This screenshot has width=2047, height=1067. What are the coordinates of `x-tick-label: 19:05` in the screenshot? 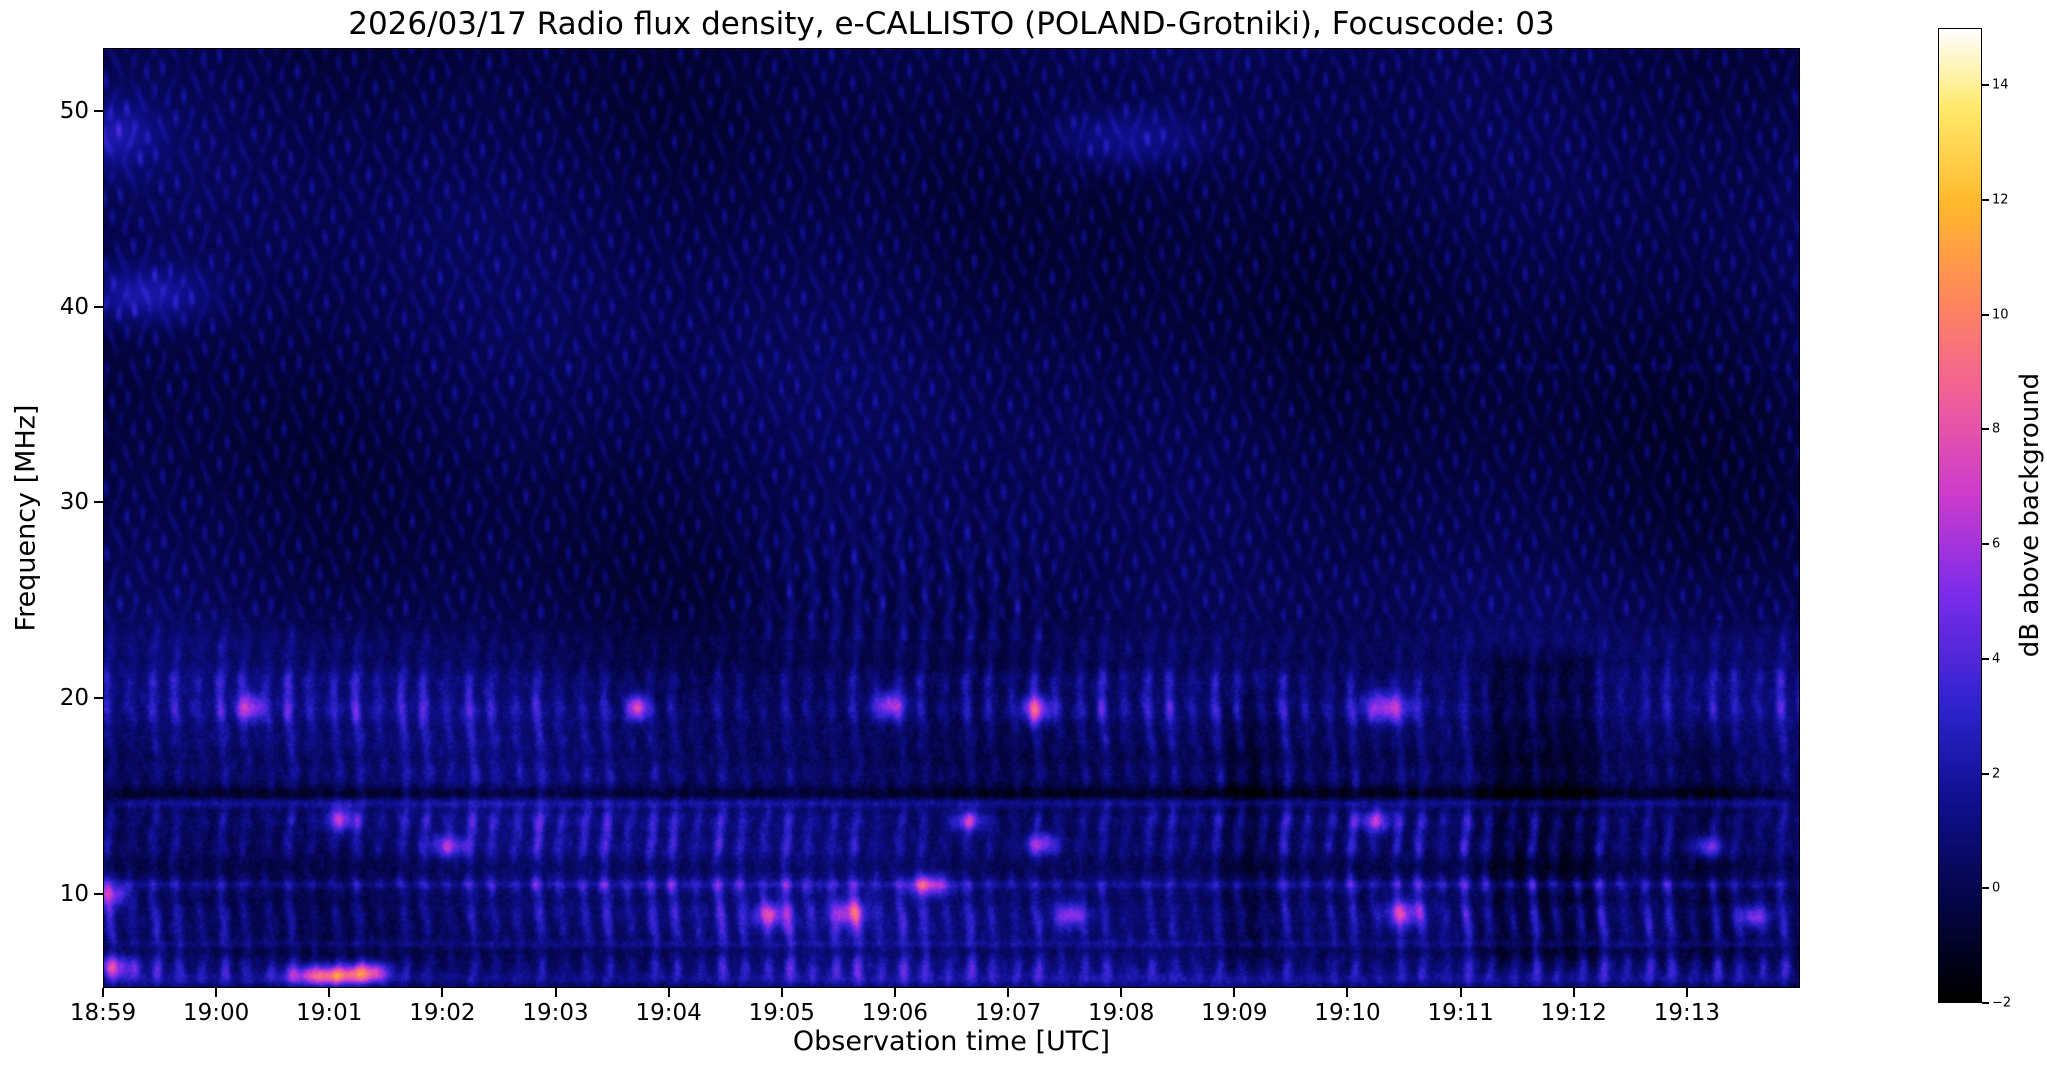 It's located at (781, 1013).